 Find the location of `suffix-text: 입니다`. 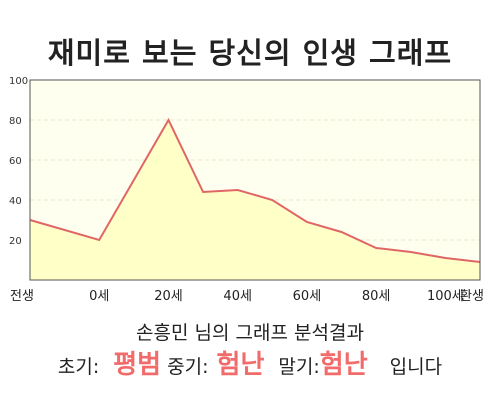

suffix-text: 입니다 is located at coordinates (416, 367).